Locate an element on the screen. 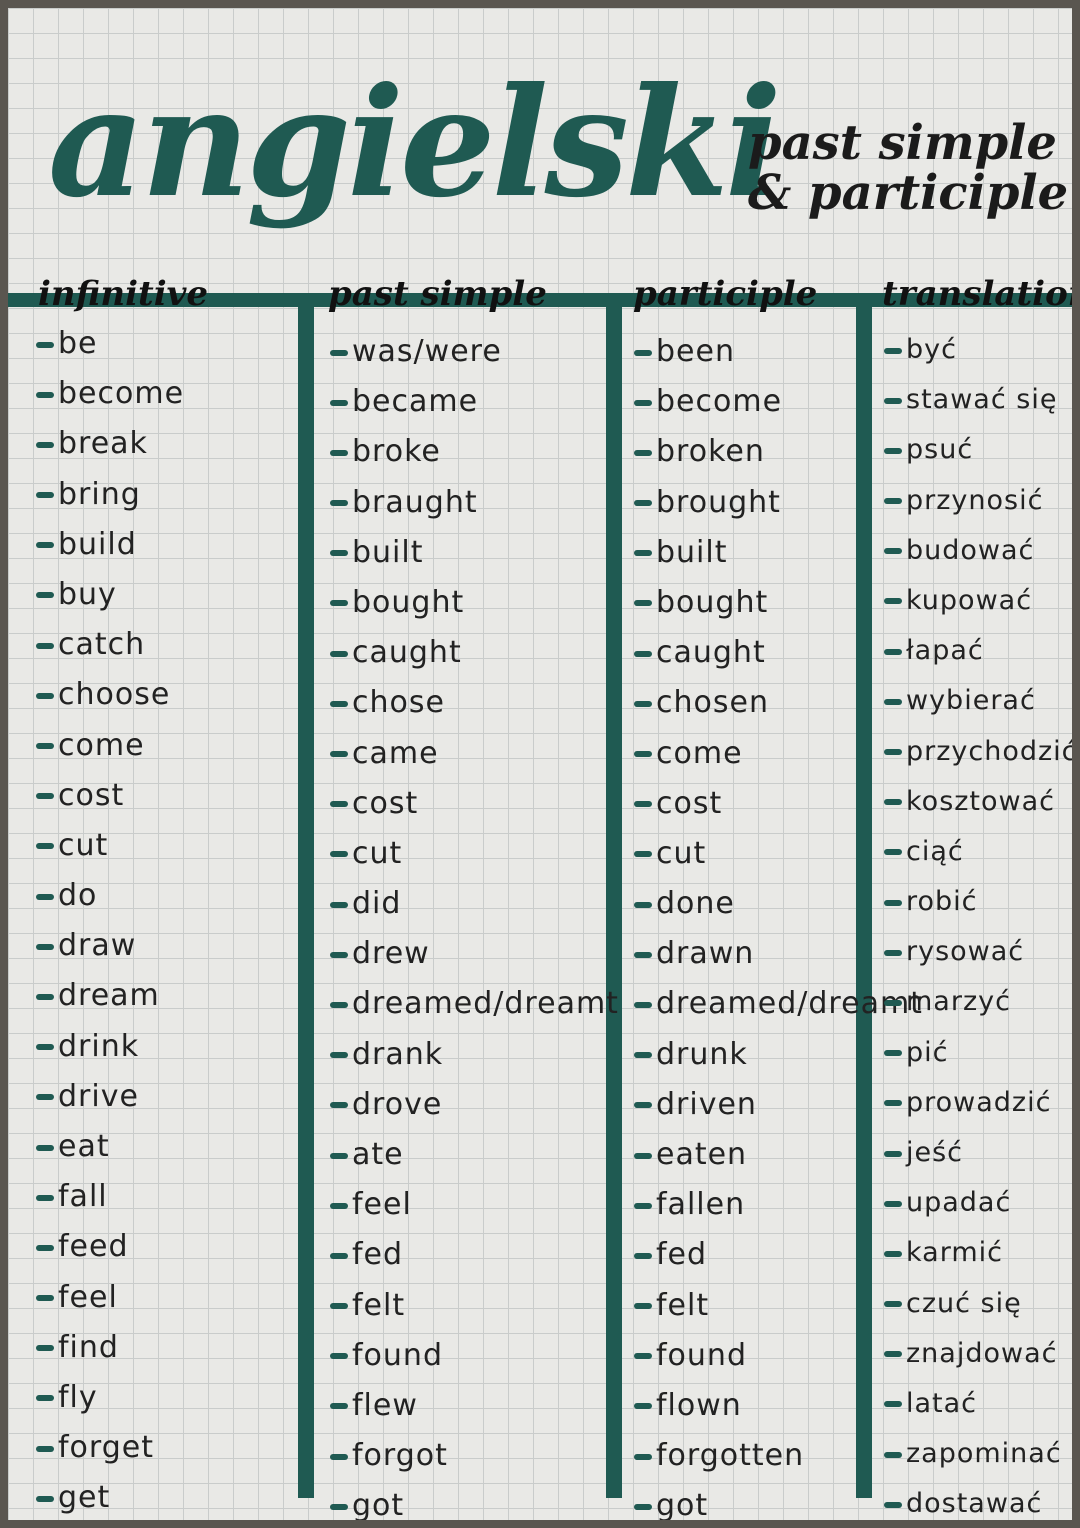 The height and width of the screenshot is (1528, 1080). participle-cell: cut is located at coordinates (778, 861).